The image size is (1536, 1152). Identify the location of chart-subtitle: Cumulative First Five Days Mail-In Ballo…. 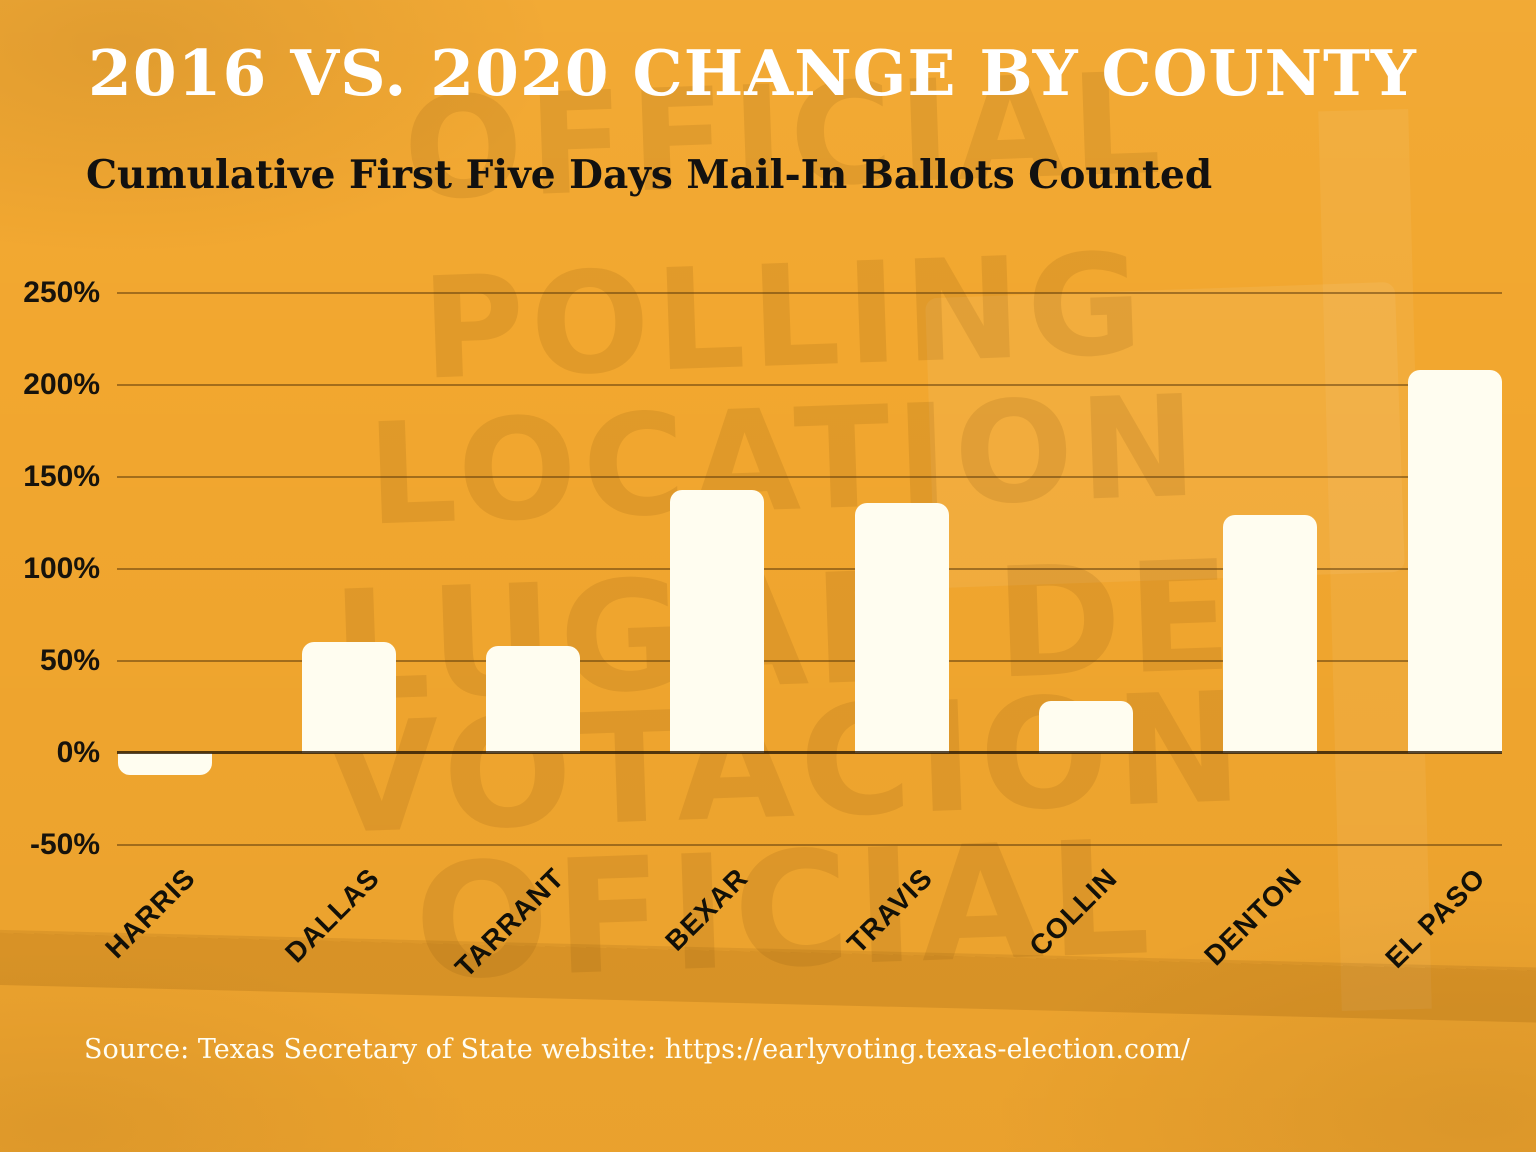
(649, 175).